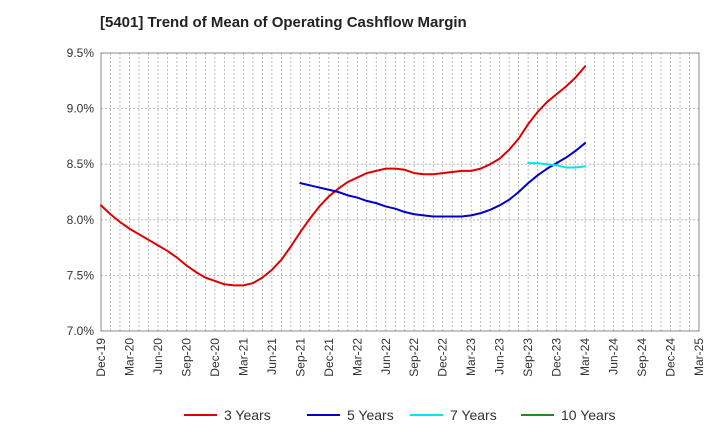 The image size is (720, 440). What do you see at coordinates (671, 357) in the screenshot?
I see `x-tick-label: Dec-24` at bounding box center [671, 357].